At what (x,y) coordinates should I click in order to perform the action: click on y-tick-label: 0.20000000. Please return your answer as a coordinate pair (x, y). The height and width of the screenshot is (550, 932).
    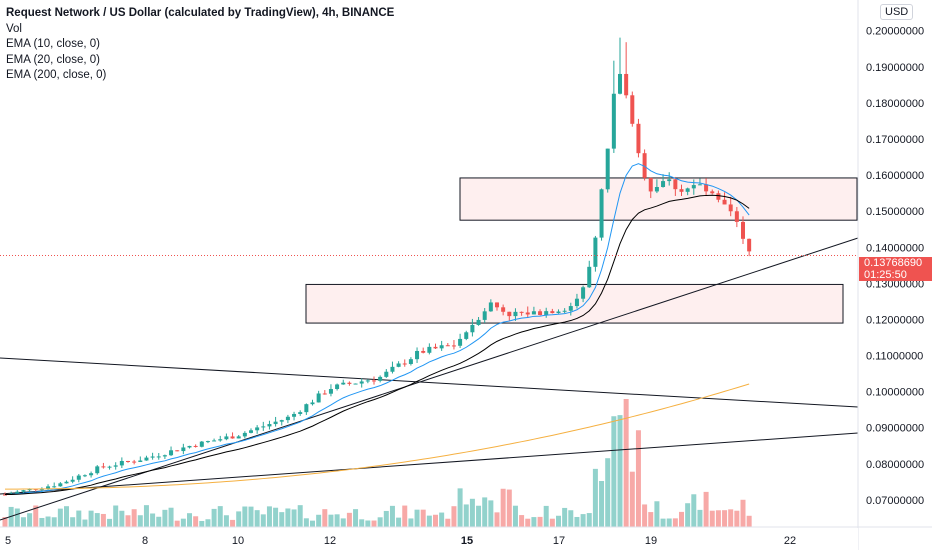
    Looking at the image, I should click on (895, 32).